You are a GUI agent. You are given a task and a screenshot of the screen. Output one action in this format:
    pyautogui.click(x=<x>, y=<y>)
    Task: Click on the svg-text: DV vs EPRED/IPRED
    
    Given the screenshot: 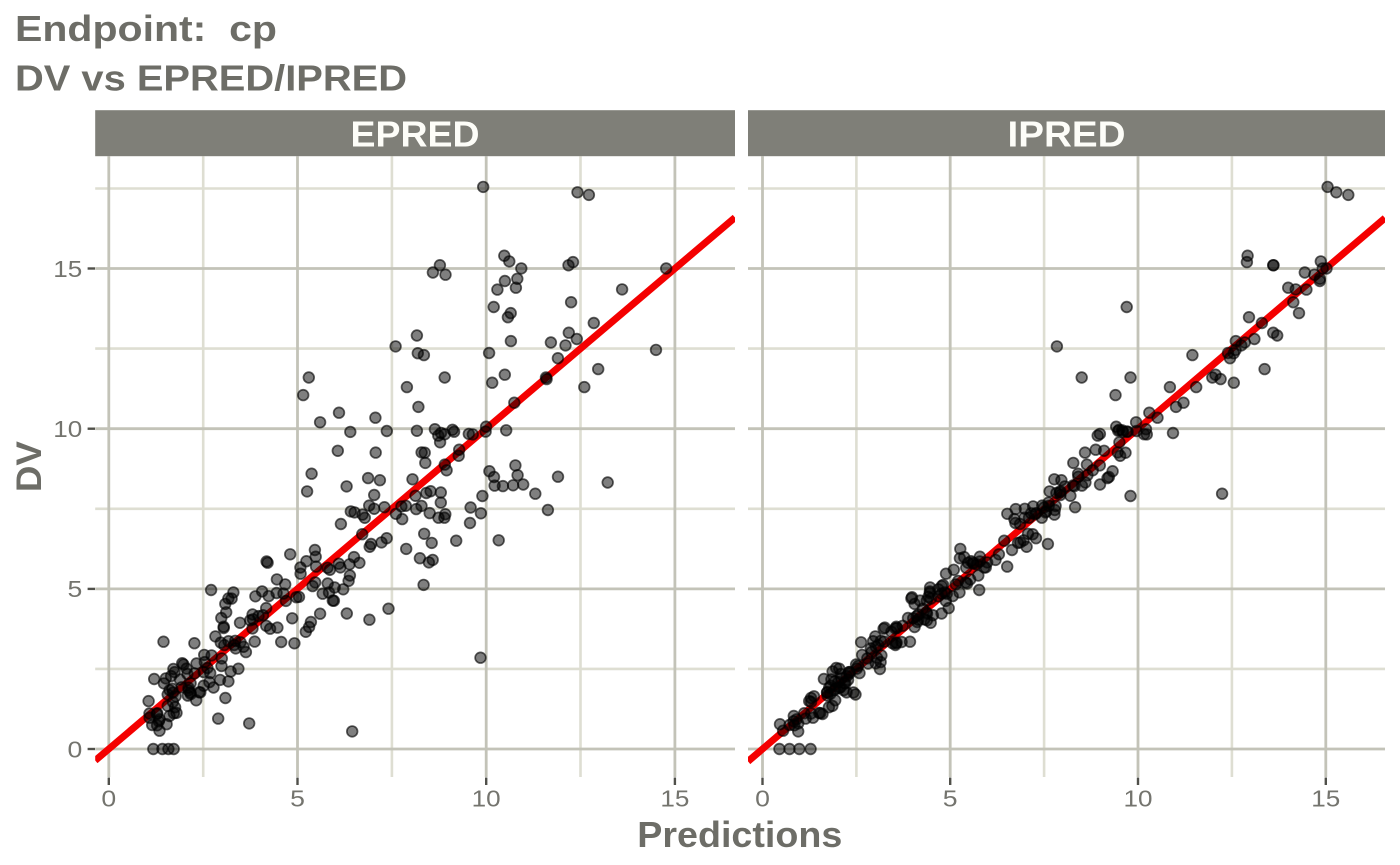 What is the action you would take?
    pyautogui.click(x=211, y=77)
    